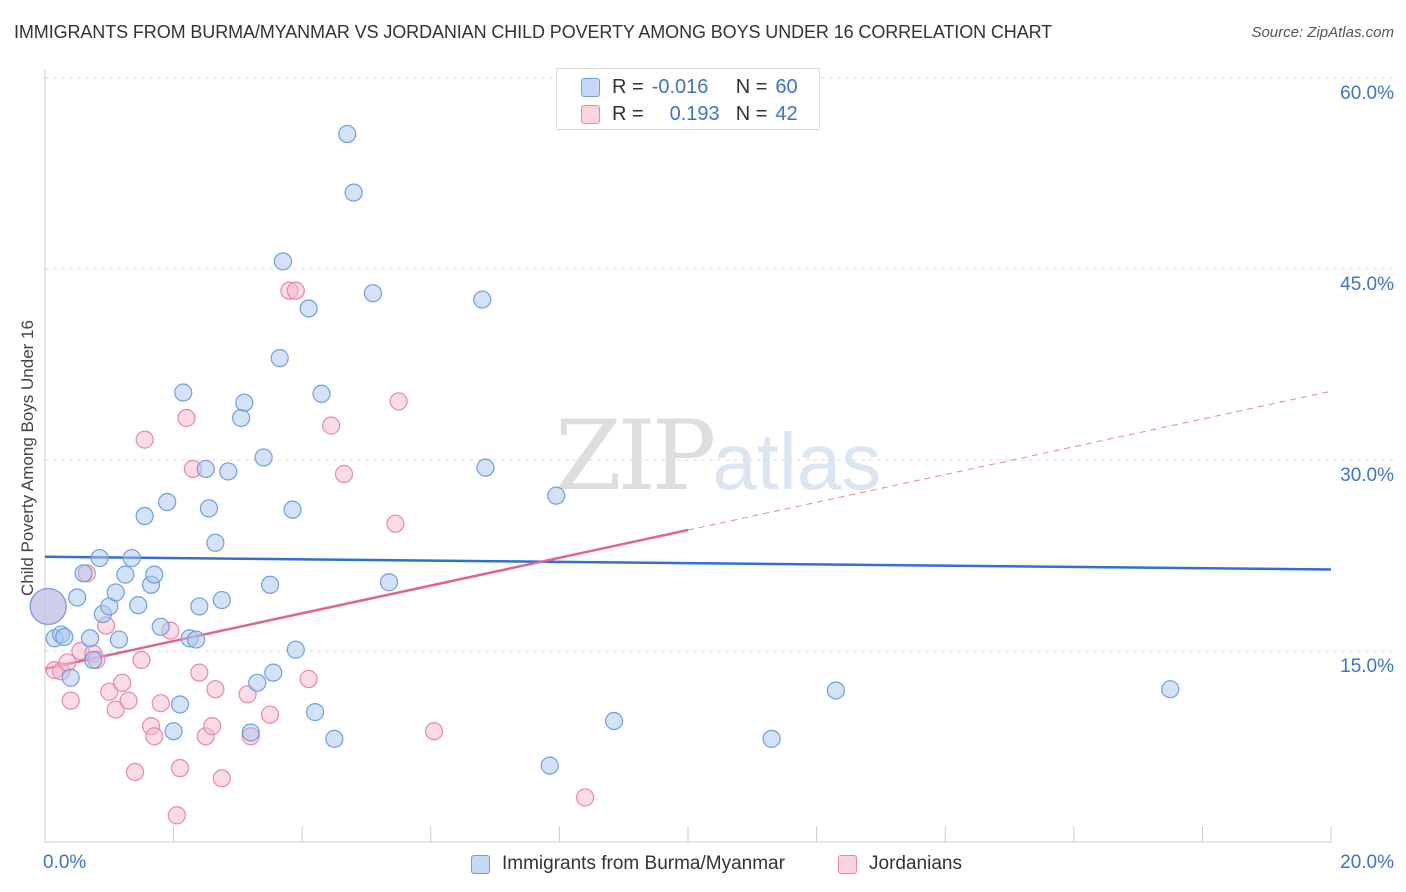  Describe the element at coordinates (1367, 284) in the screenshot. I see `y-tick-label: 45.0%` at that location.